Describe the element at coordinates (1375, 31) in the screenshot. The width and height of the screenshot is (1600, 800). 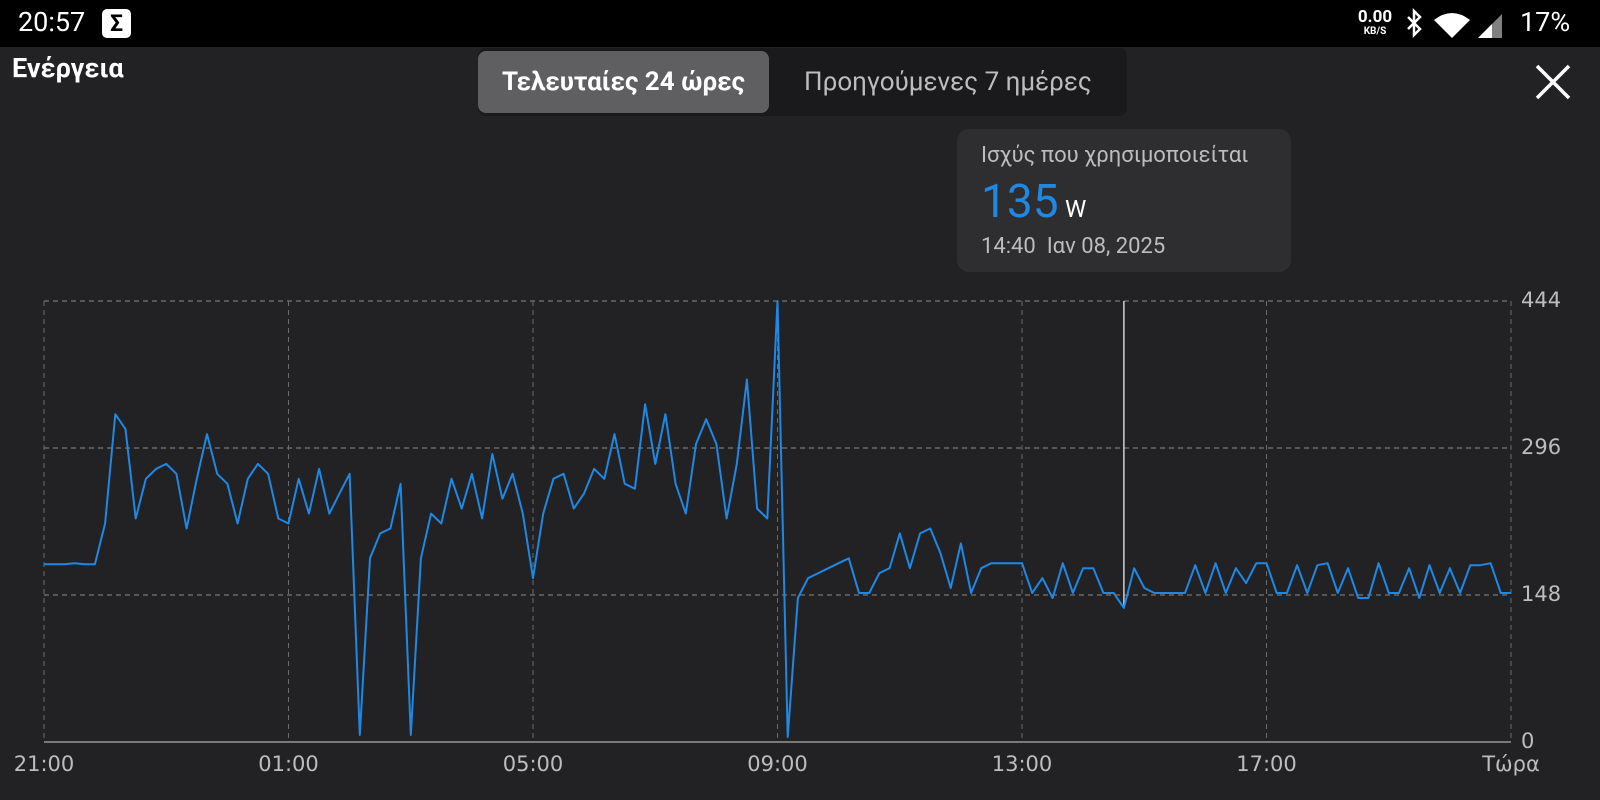
I see `net-unit: KB/S` at that location.